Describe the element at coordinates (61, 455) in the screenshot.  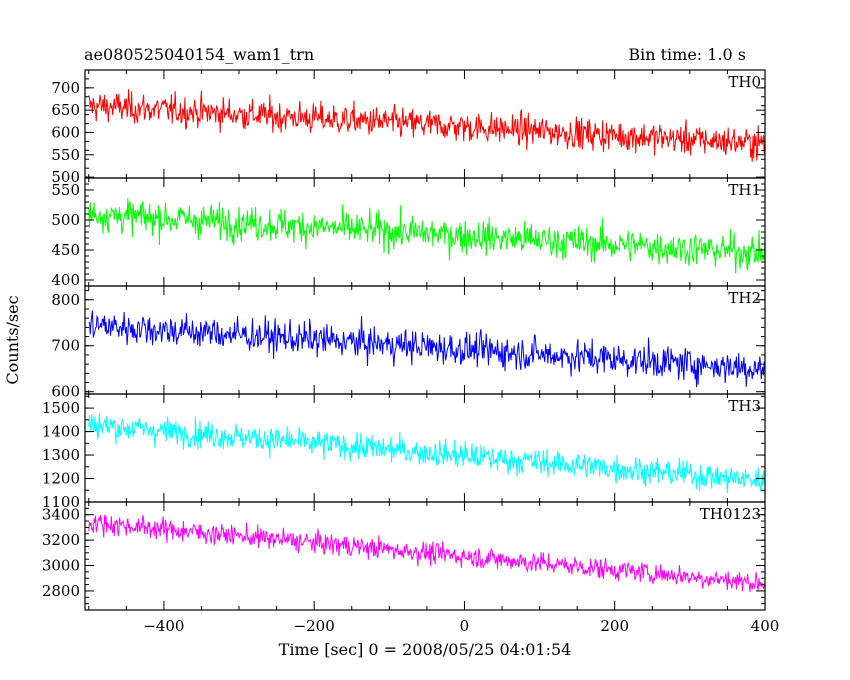
I see `y-tick-label: 1300` at that location.